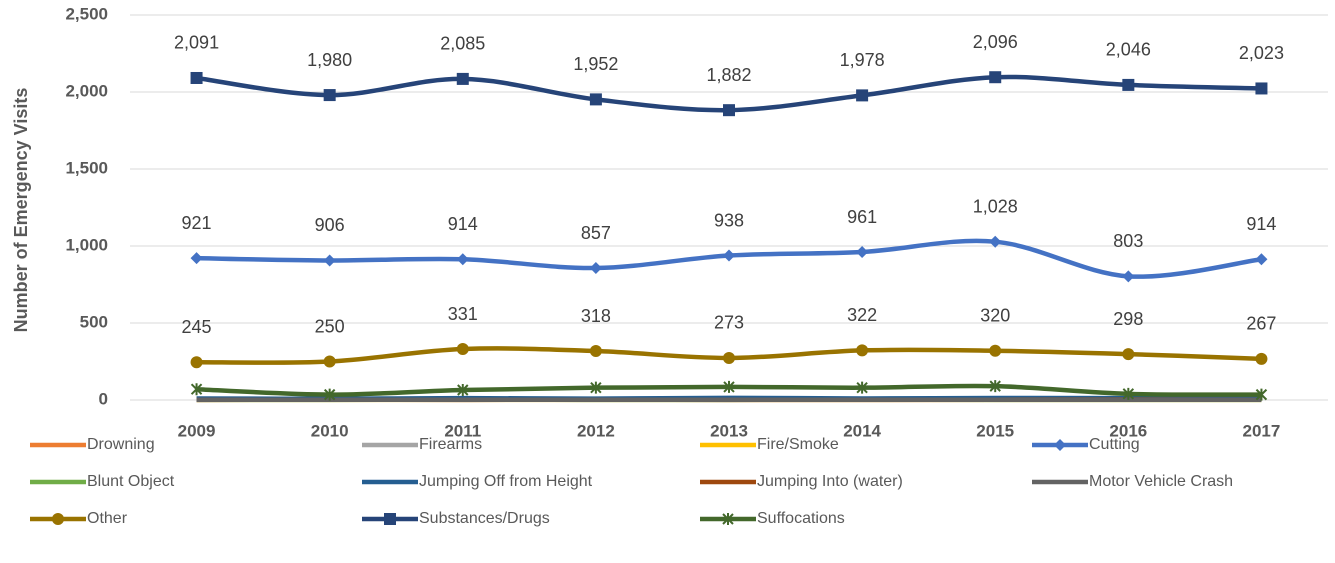 The image size is (1335, 563). I want to click on legend-item: Blunt Object, so click(102, 481).